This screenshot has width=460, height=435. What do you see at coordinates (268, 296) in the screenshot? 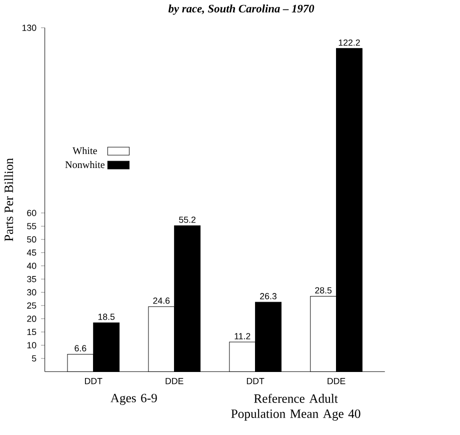
I see `data-label: 26.3` at bounding box center [268, 296].